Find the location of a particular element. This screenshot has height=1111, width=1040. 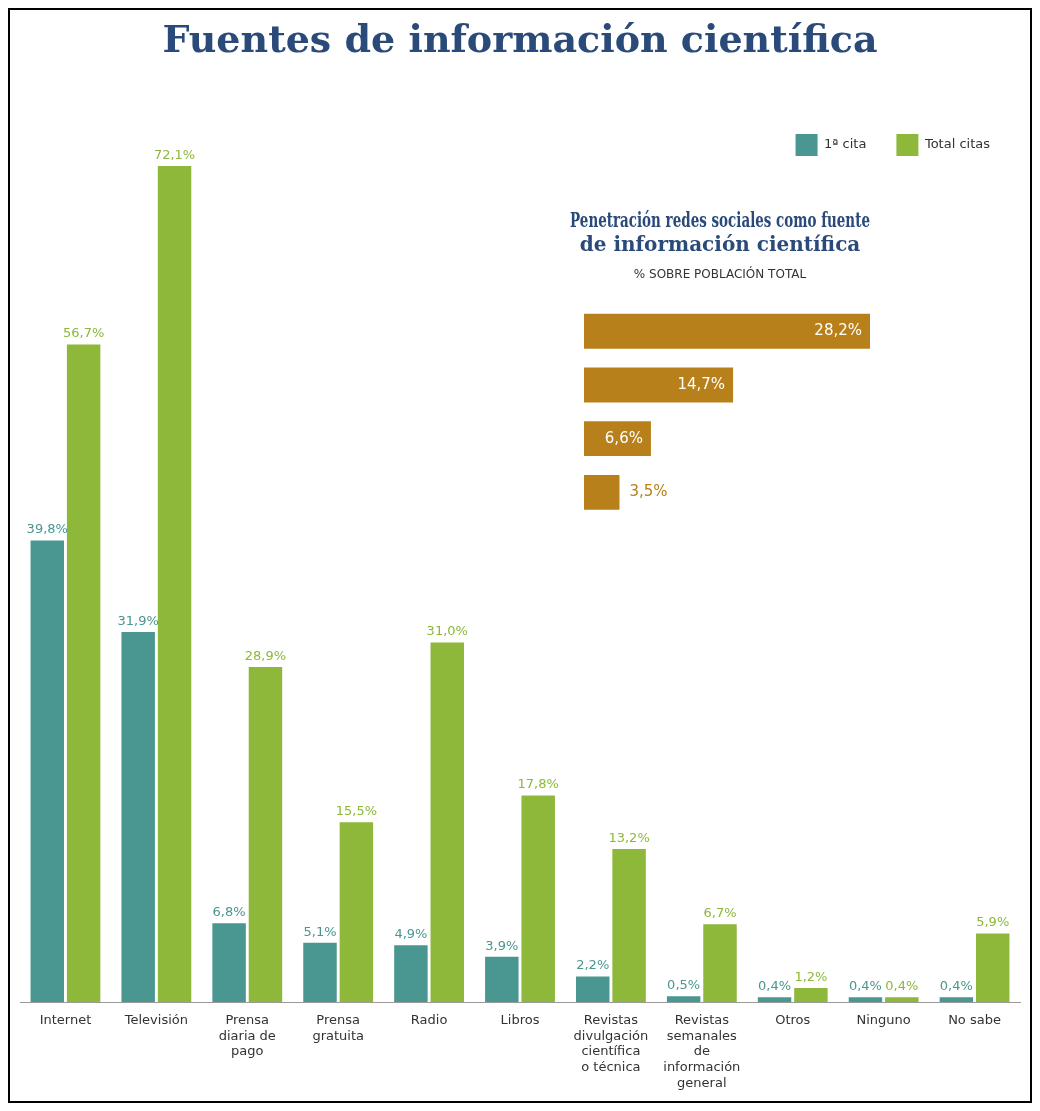

data-label: 13,2% is located at coordinates (629, 837).